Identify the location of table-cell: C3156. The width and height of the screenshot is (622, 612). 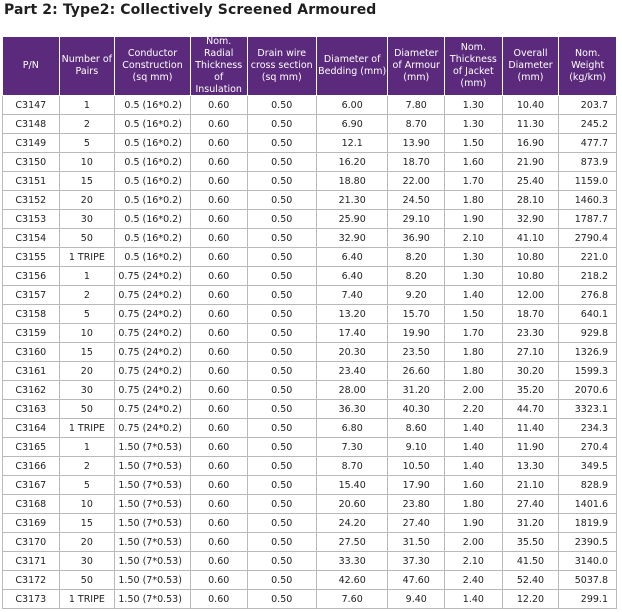
(31, 276).